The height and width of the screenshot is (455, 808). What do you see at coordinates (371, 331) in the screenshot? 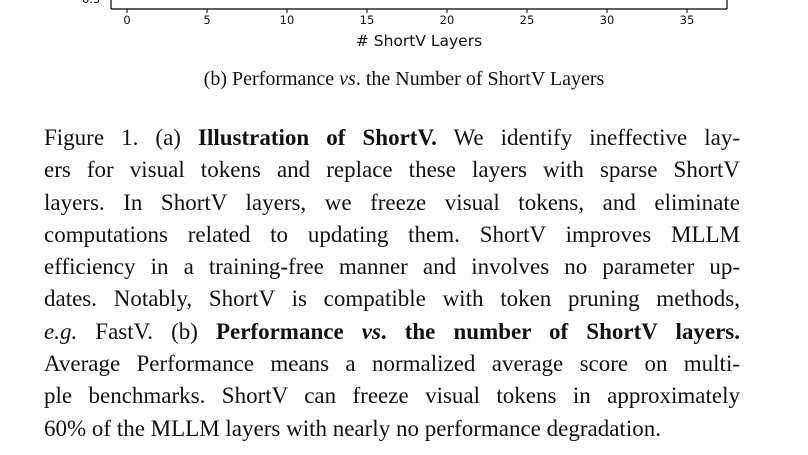
I see `caption-text: vs` at bounding box center [371, 331].